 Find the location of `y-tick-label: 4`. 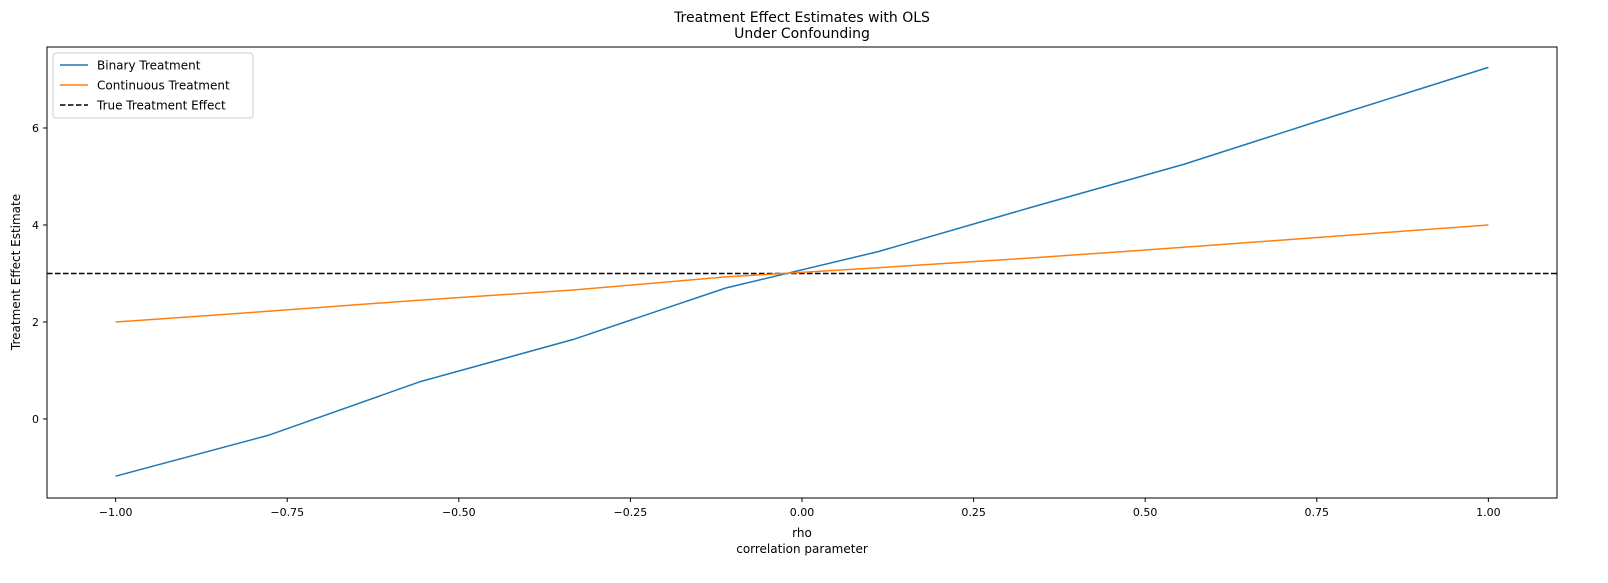

y-tick-label: 4 is located at coordinates (35, 225).